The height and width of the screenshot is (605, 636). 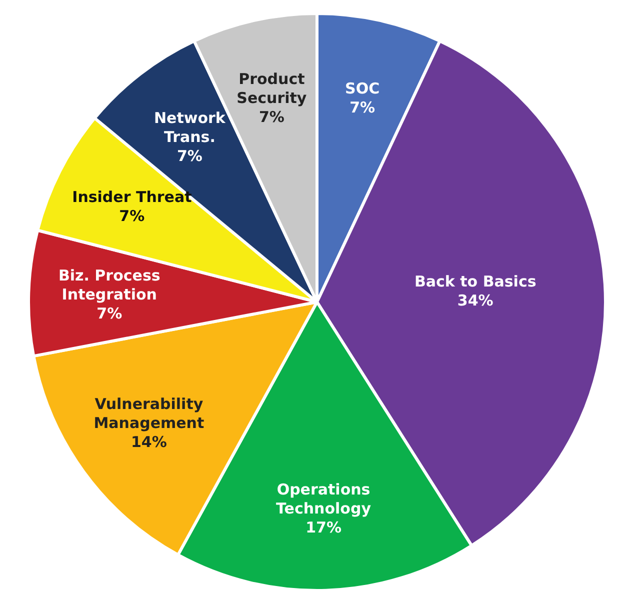 I want to click on slice-label: Network Trans., so click(x=190, y=127).